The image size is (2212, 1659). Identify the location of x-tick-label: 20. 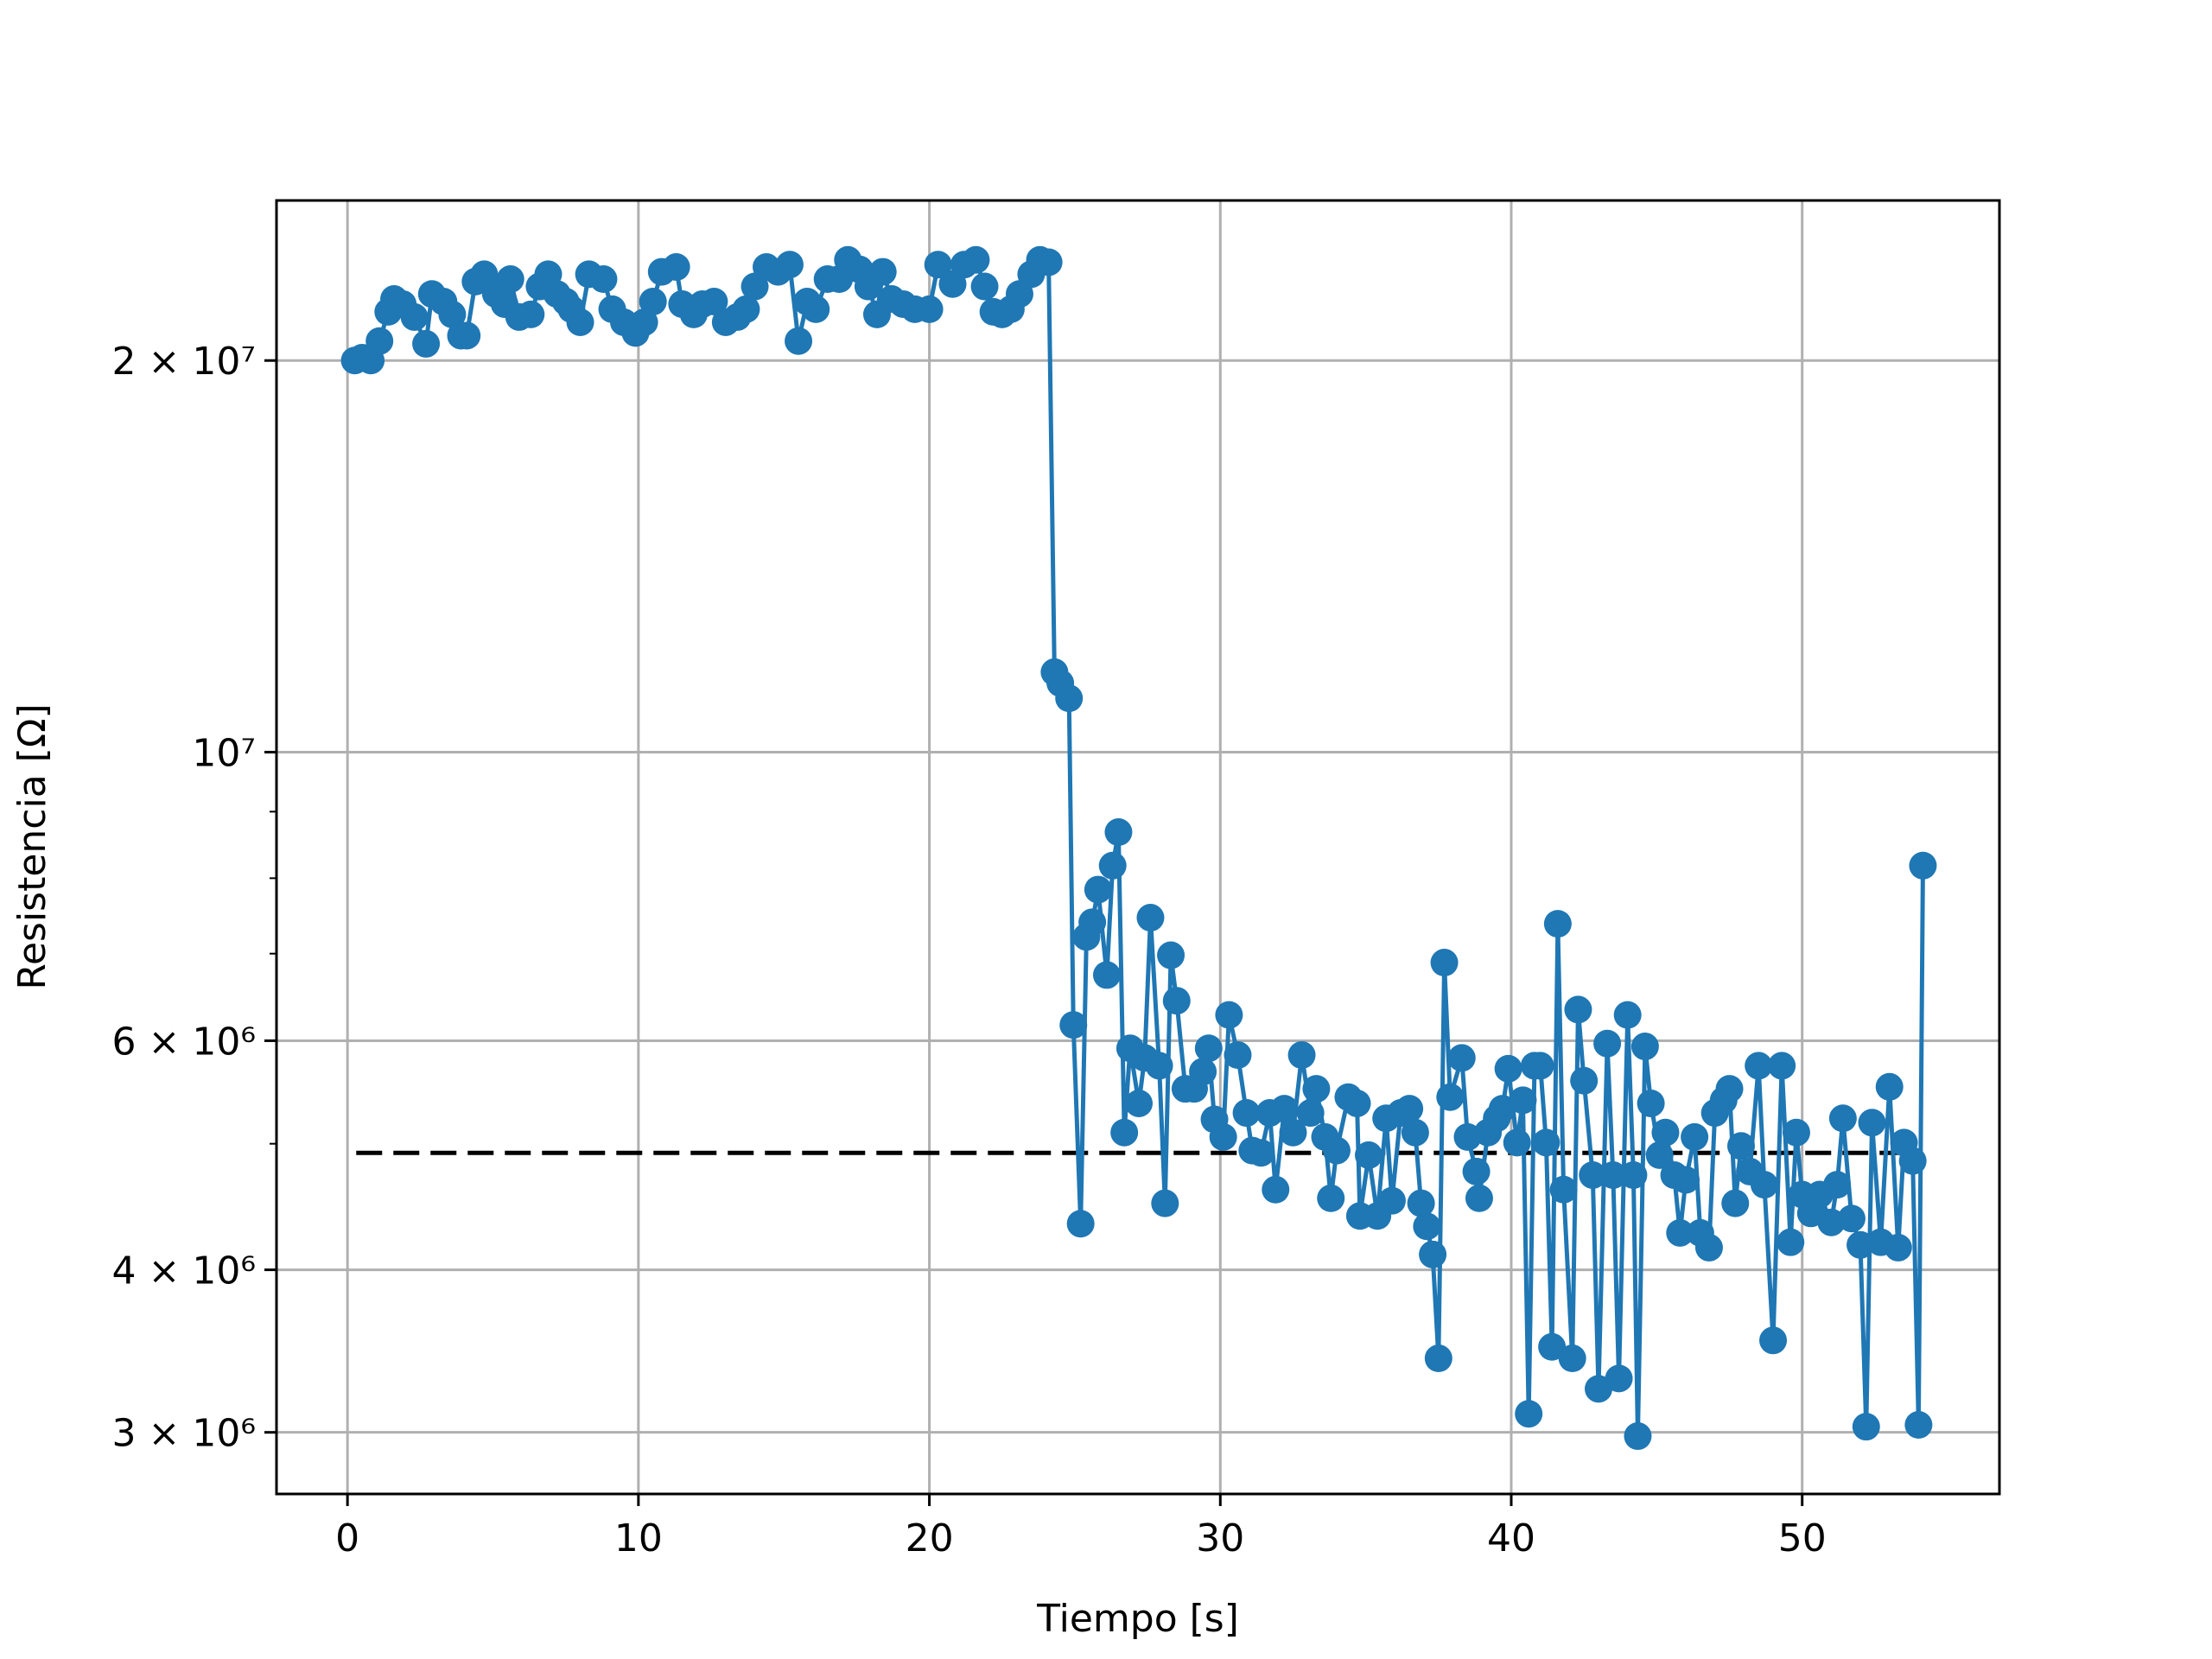
(930, 1538).